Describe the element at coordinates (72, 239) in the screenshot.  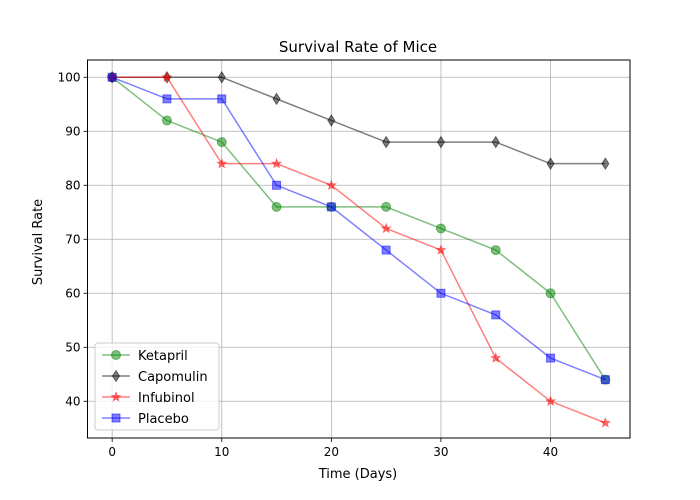
I see `y-tick-label: 70` at that location.